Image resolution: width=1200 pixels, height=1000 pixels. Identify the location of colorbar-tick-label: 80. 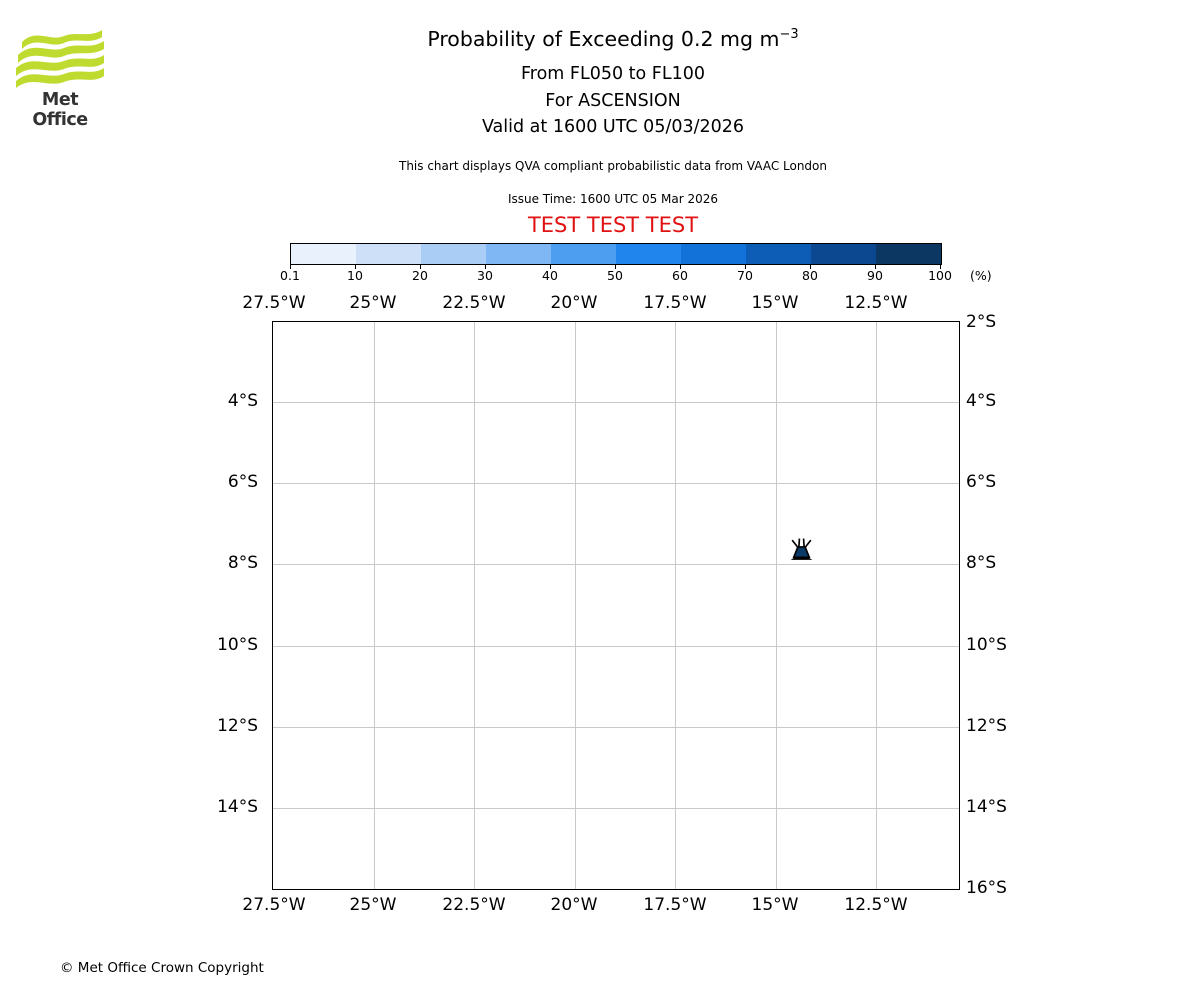
(810, 275).